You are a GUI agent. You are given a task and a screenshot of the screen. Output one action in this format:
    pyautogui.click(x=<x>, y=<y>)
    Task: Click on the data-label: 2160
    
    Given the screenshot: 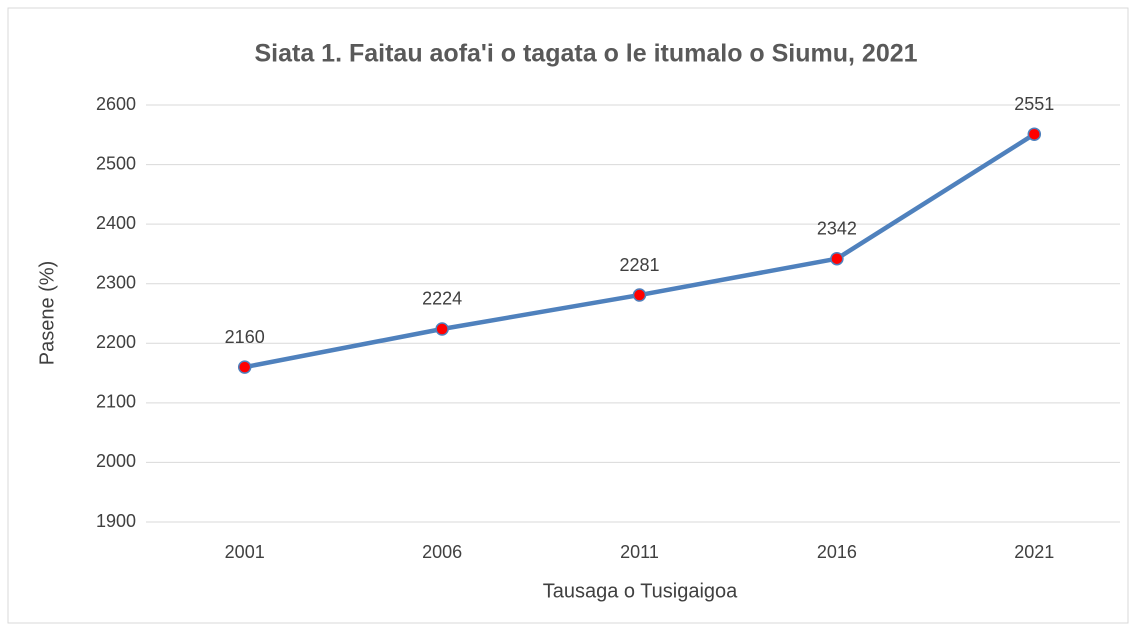 What is the action you would take?
    pyautogui.click(x=245, y=337)
    